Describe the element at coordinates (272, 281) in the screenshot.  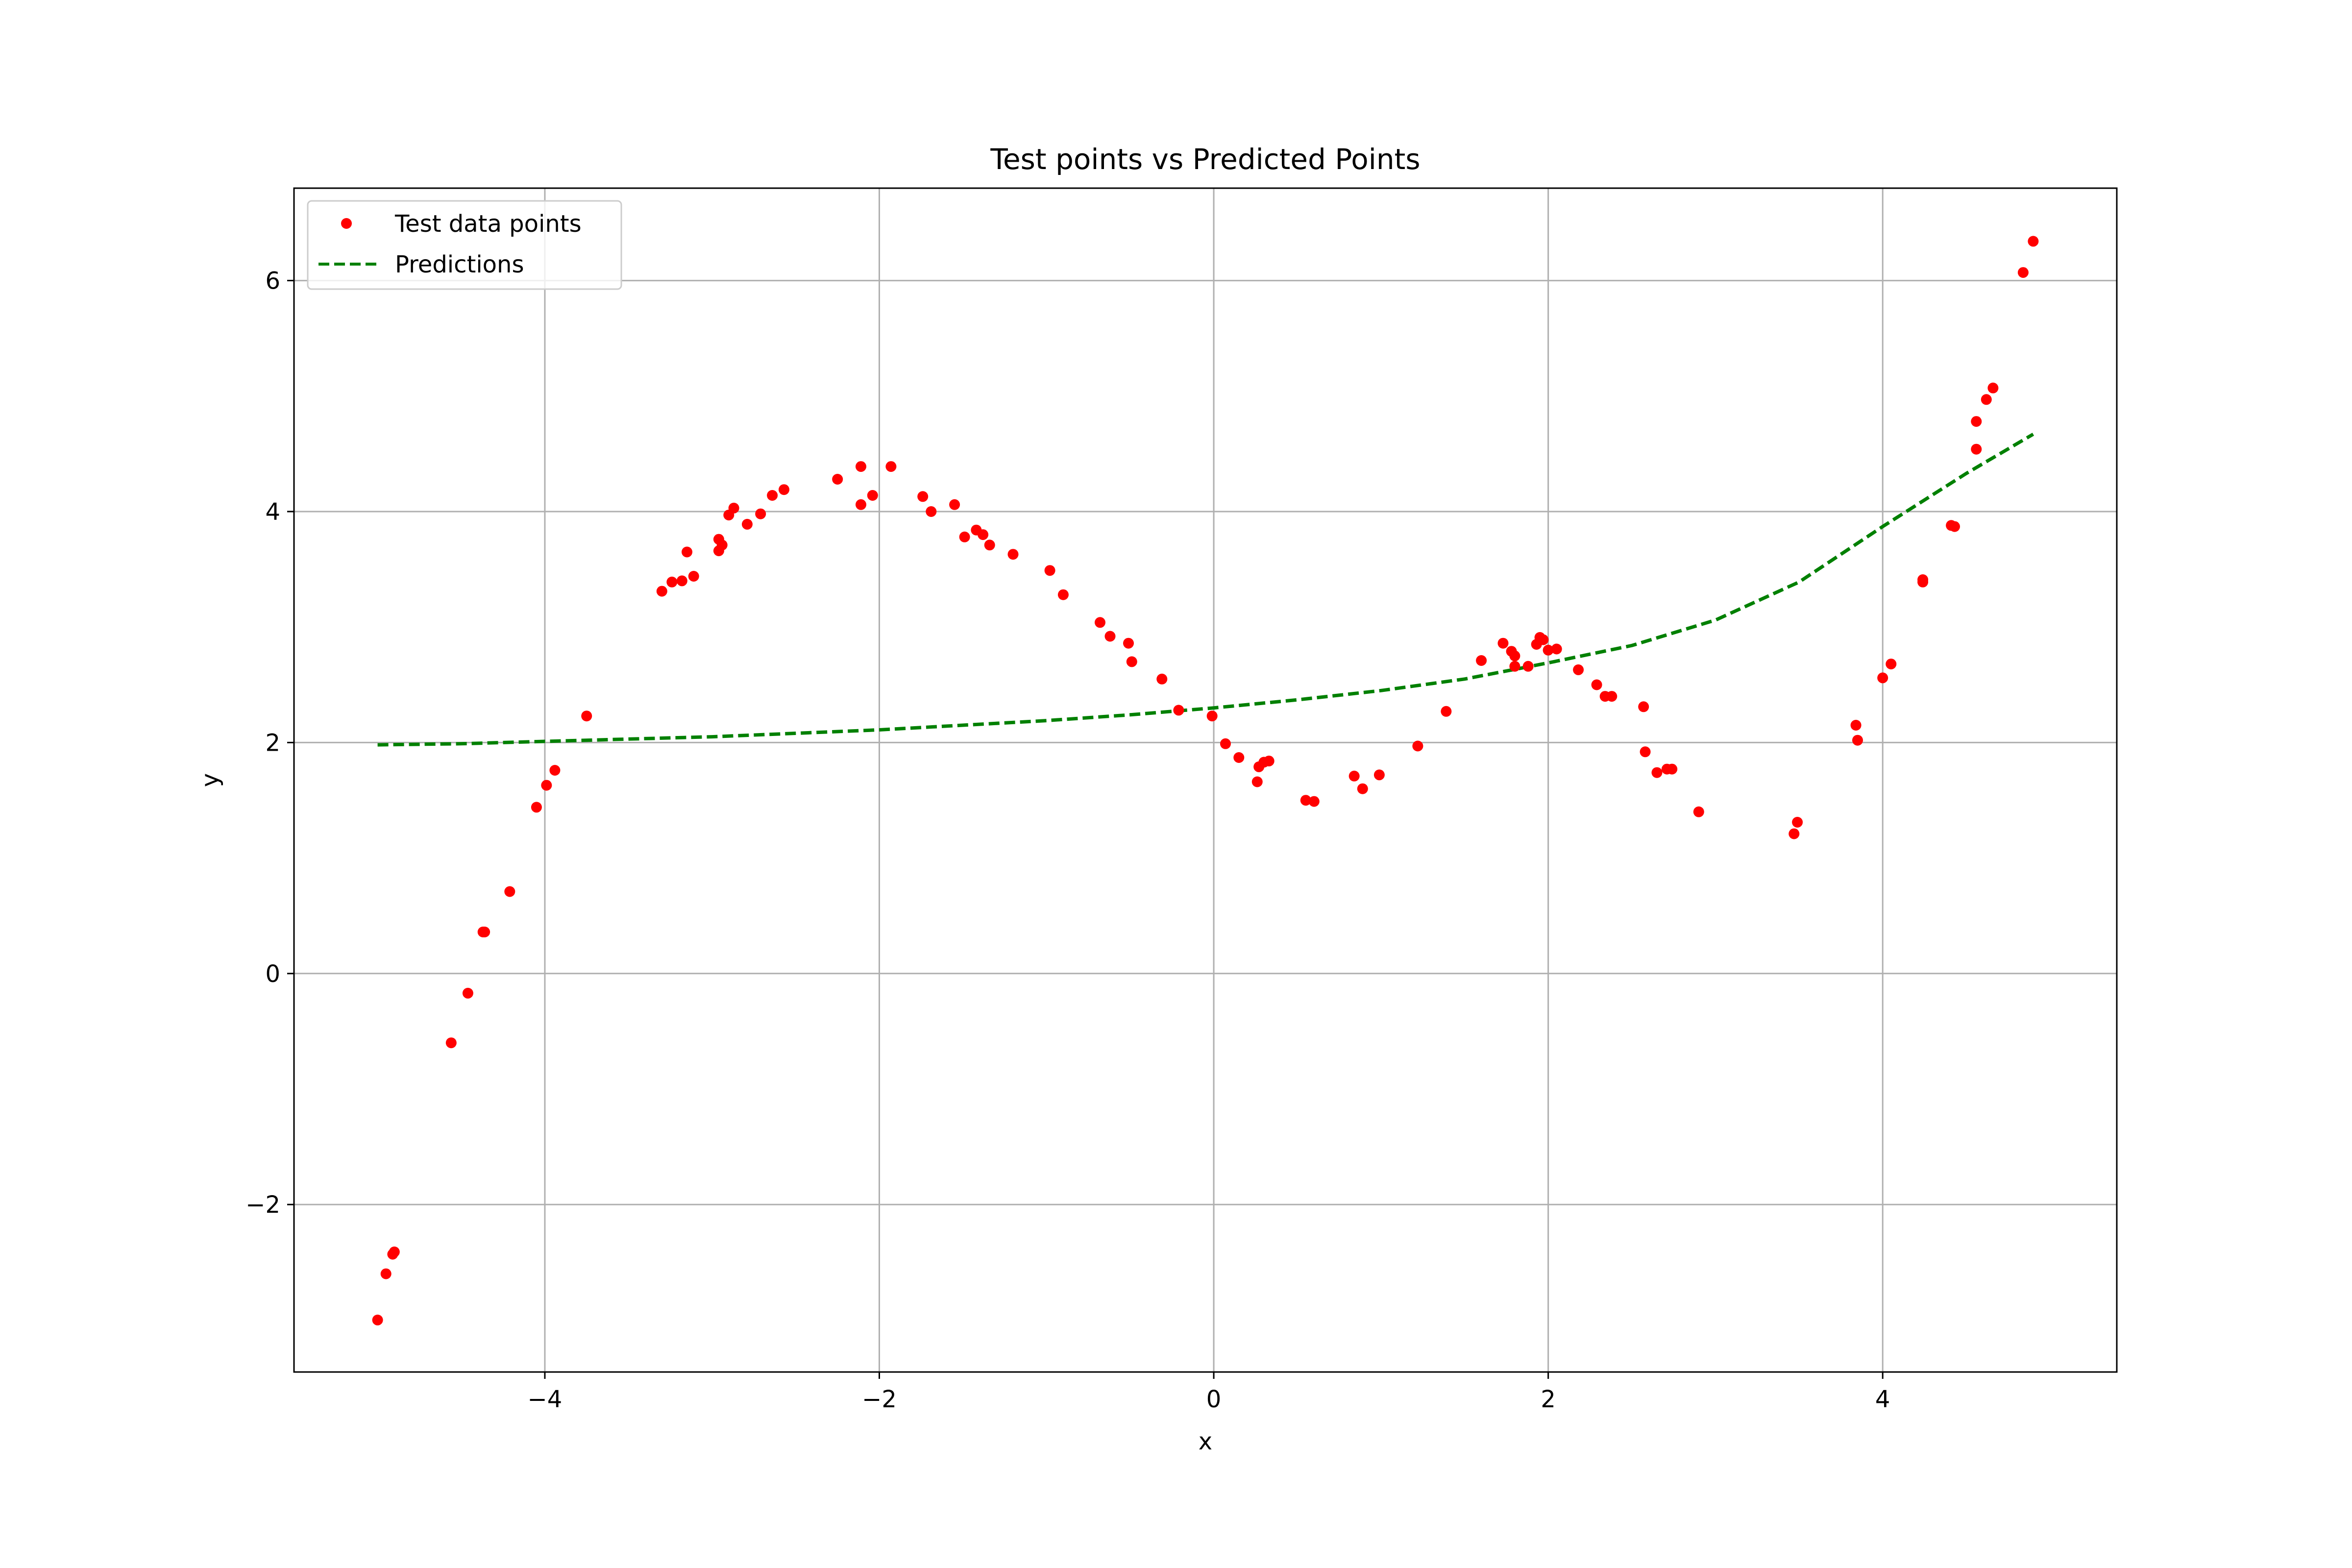
I see `y-tick-label: 6` at that location.